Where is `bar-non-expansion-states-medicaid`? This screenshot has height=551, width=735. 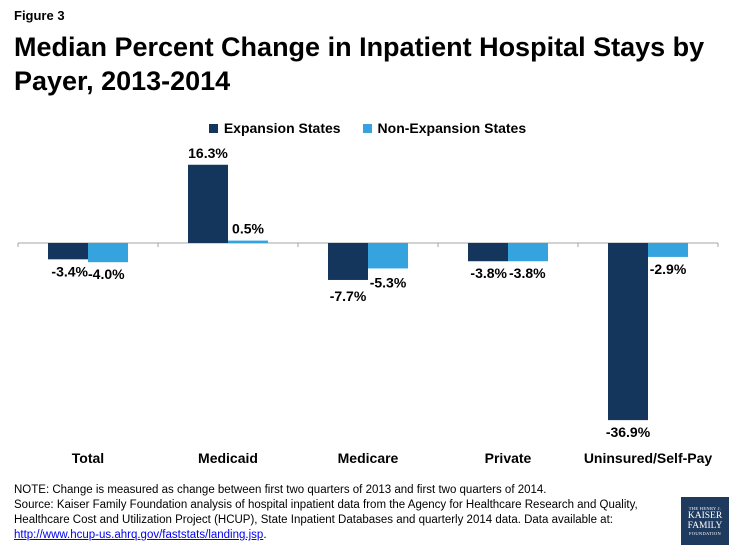 bar-non-expansion-states-medicaid is located at coordinates (248, 241).